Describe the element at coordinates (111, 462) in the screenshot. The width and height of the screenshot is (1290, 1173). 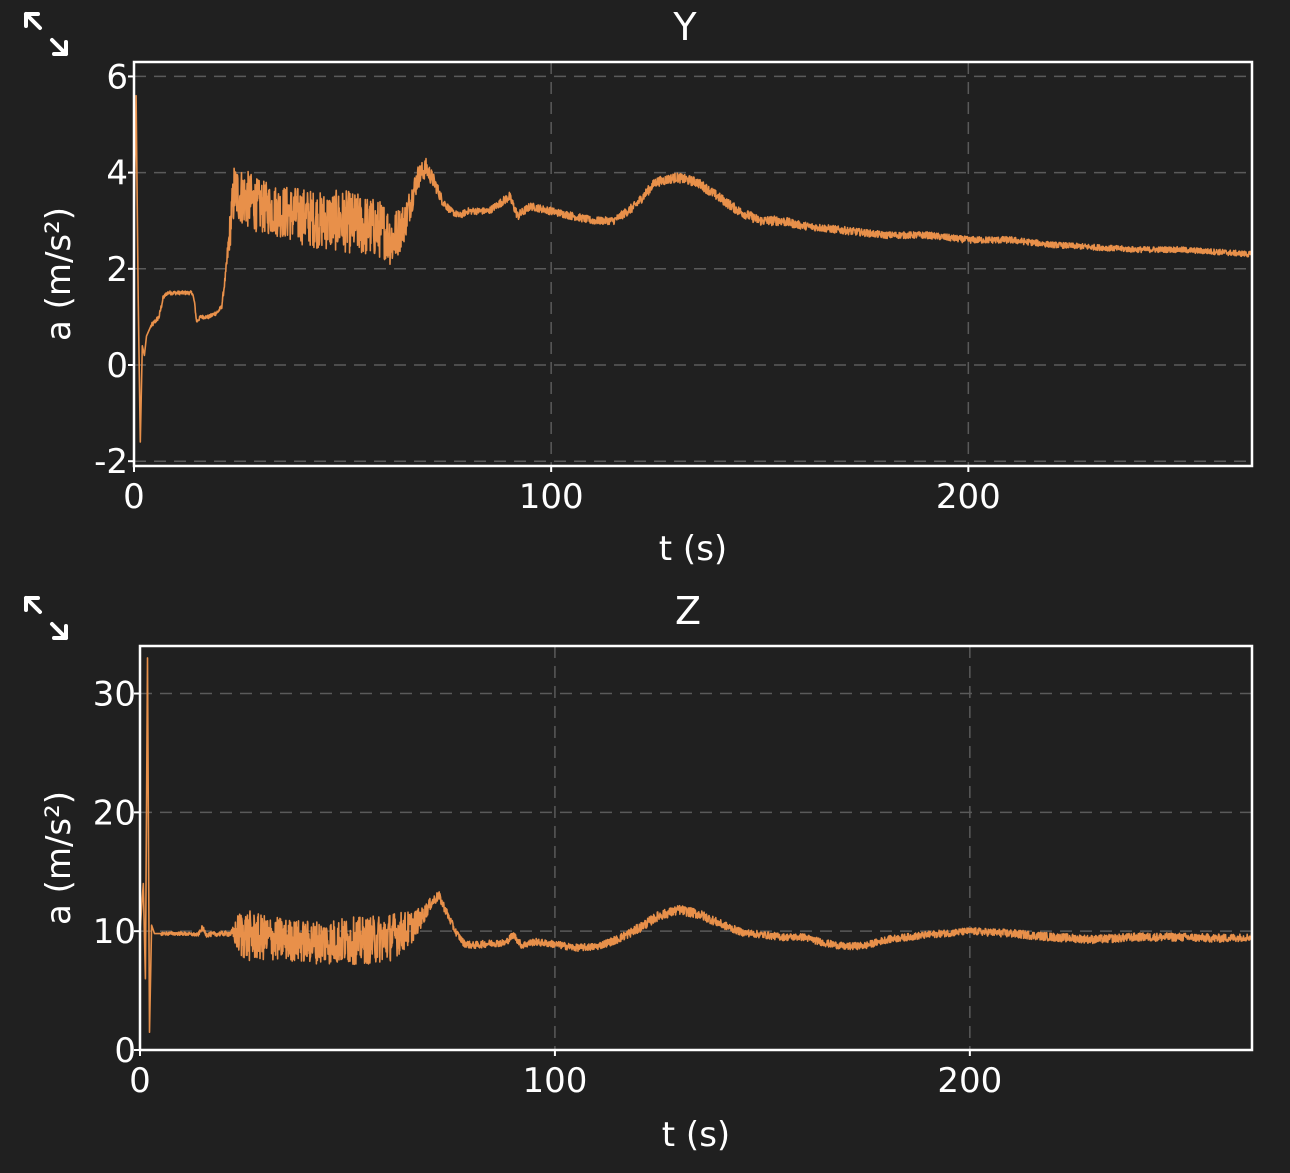
I see `y-tick-label: -2` at that location.